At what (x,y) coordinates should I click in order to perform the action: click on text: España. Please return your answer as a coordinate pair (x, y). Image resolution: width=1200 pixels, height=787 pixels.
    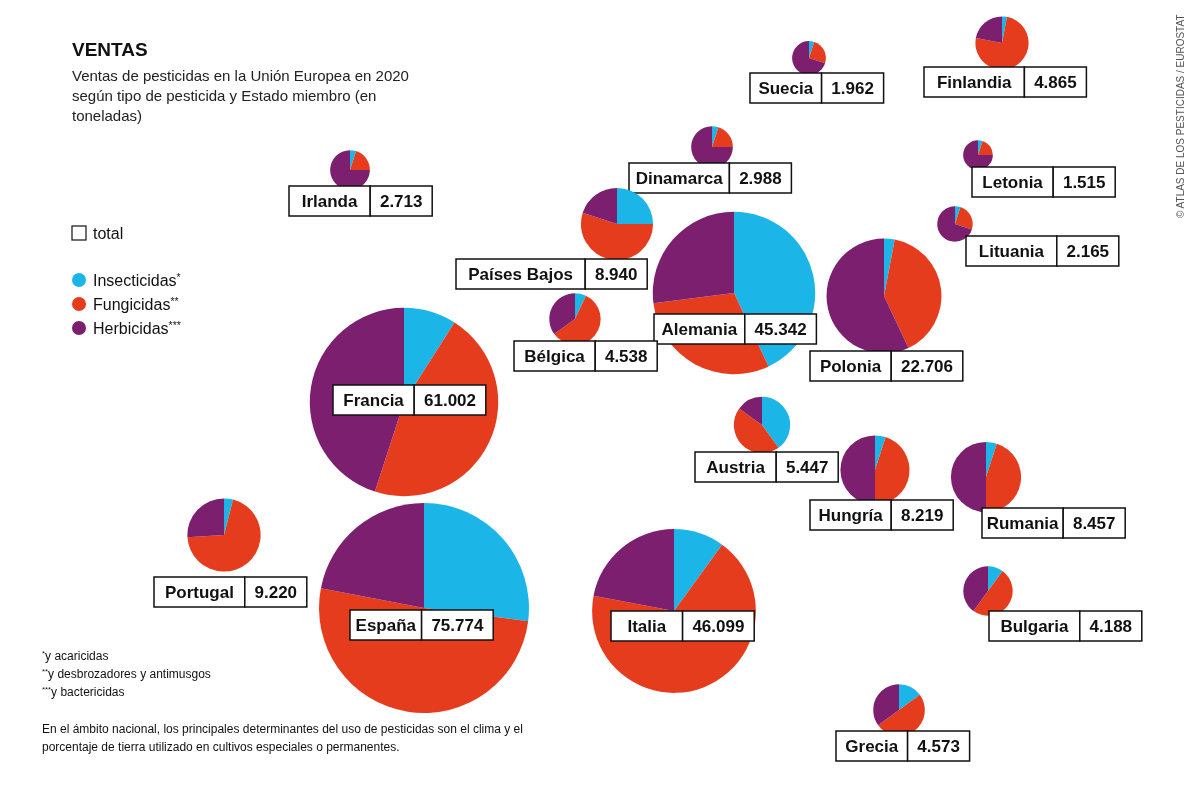
    Looking at the image, I should click on (386, 625).